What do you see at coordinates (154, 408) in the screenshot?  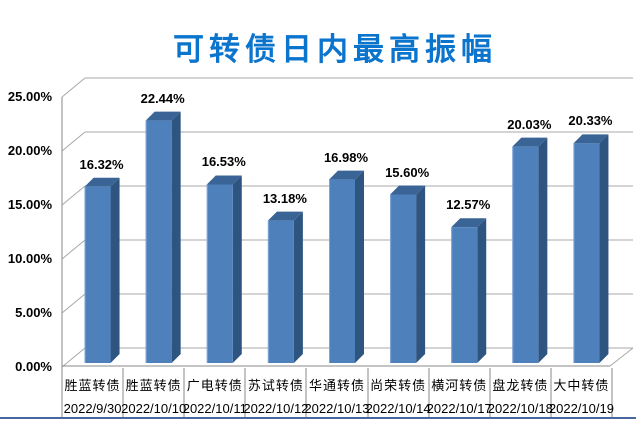 I see `category-date-cell: 2022/10/10` at bounding box center [154, 408].